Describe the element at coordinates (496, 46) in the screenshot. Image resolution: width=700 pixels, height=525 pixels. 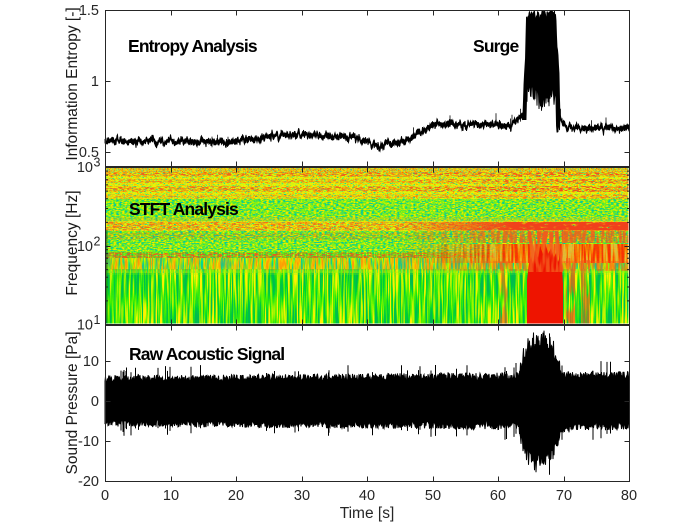
I see `svg-text: Surge` at that location.